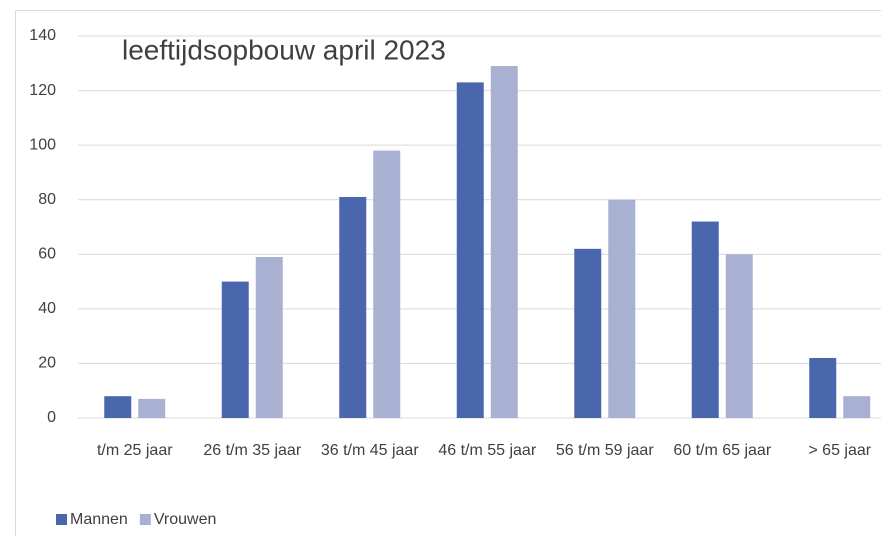 This screenshot has width=881, height=536. What do you see at coordinates (134, 450) in the screenshot?
I see `x-tick-label: t/m 25 jaar` at bounding box center [134, 450].